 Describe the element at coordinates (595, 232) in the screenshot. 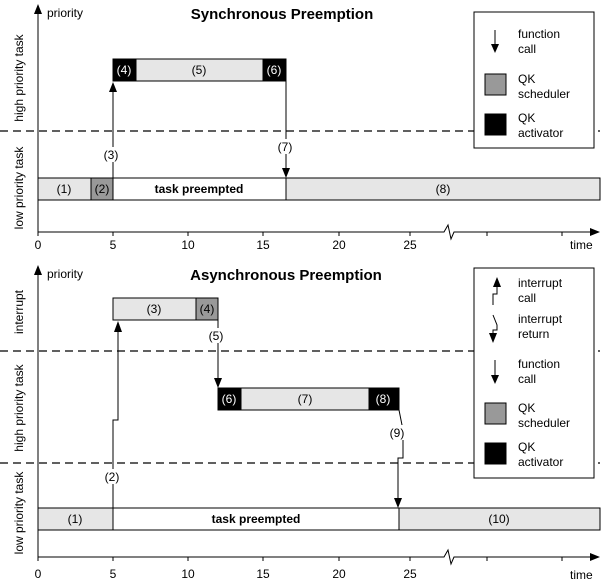

I see `top-x-axis-arrow` at that location.